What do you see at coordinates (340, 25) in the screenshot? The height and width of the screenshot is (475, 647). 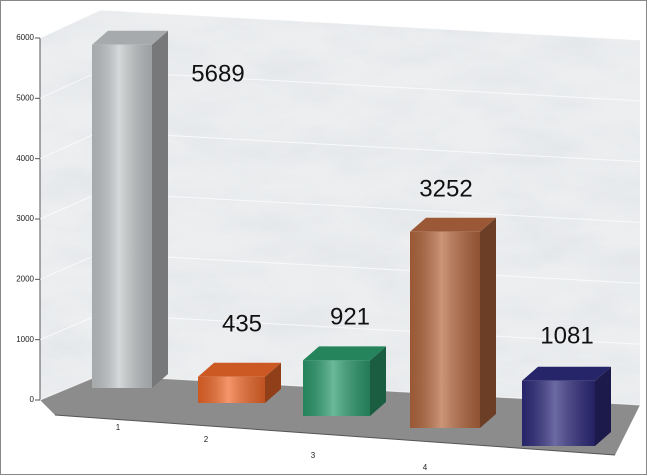 I see `grid-line` at bounding box center [340, 25].